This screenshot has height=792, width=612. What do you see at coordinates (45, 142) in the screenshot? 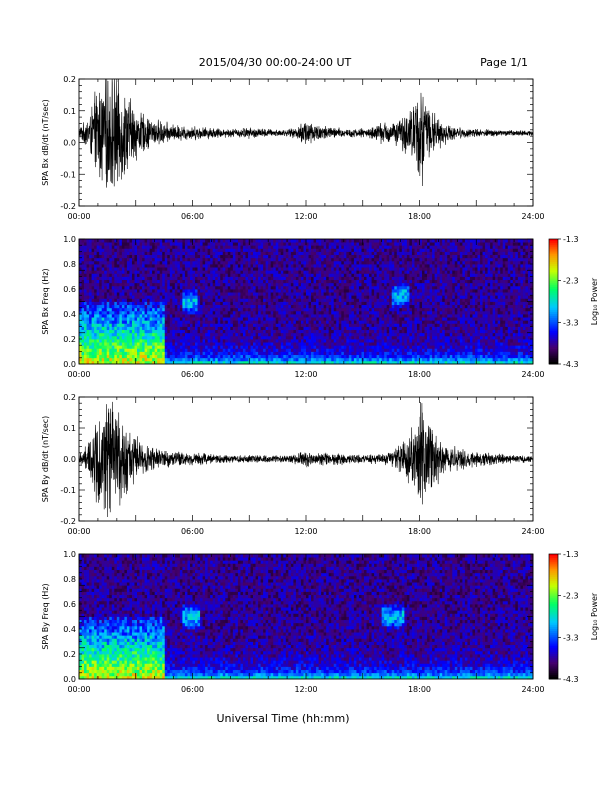
I see `y-axis-label: SPA Bx dB/dt (nT/sec)` at bounding box center [45, 142].